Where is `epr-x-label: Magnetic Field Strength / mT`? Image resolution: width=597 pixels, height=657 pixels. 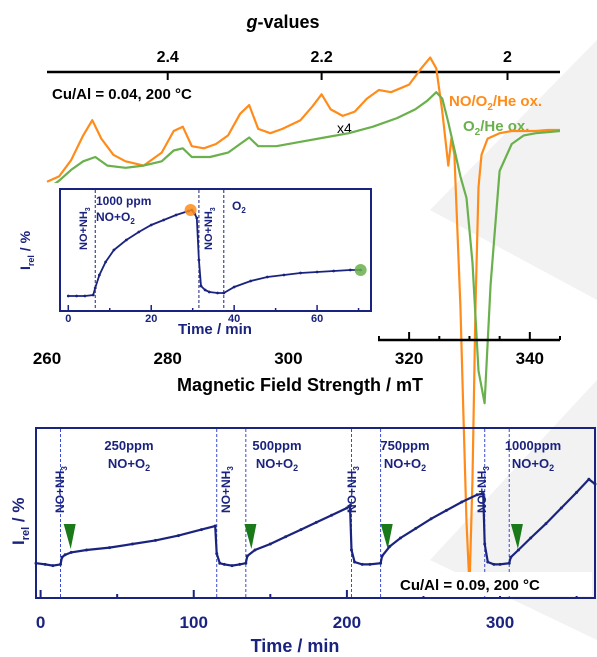 epr-x-label: Magnetic Field Strength / mT is located at coordinates (300, 385).